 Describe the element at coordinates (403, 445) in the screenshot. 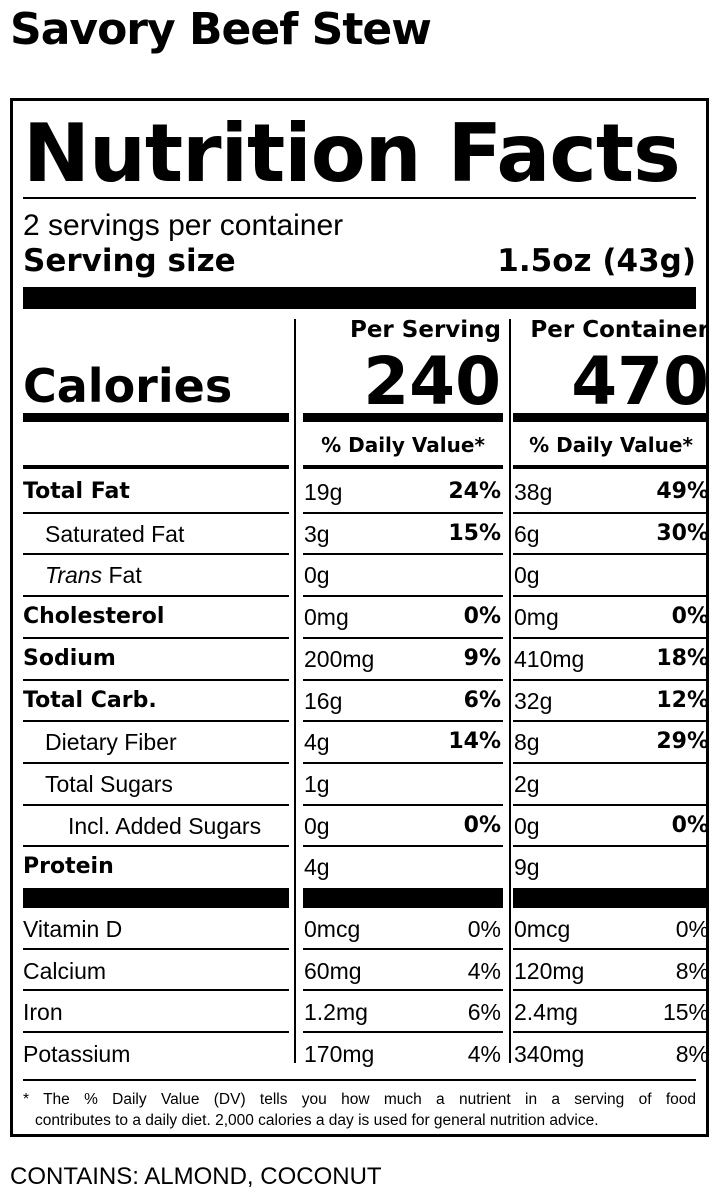

I see `daily-value-header-serving: % Daily Value*` at that location.